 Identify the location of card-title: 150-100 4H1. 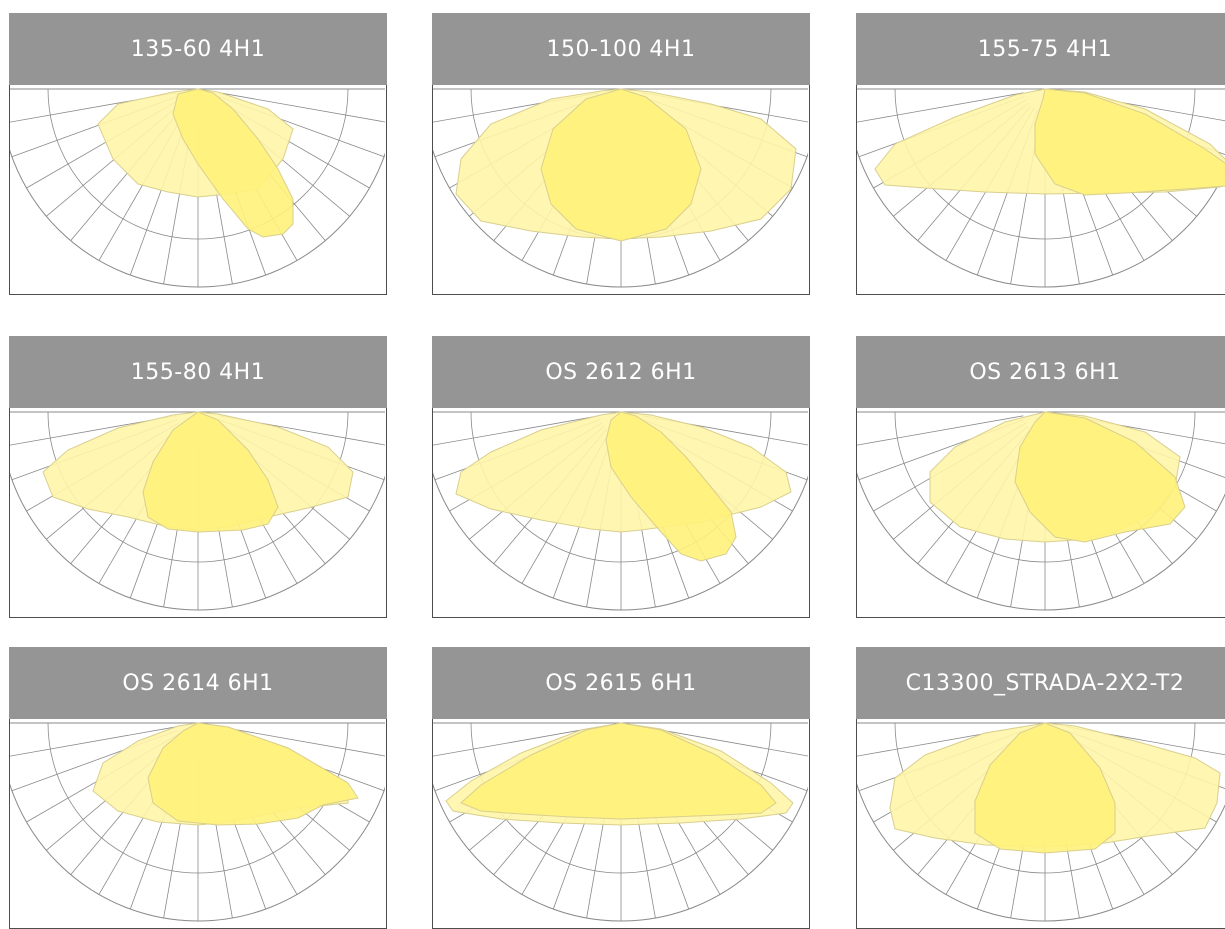
(621, 49).